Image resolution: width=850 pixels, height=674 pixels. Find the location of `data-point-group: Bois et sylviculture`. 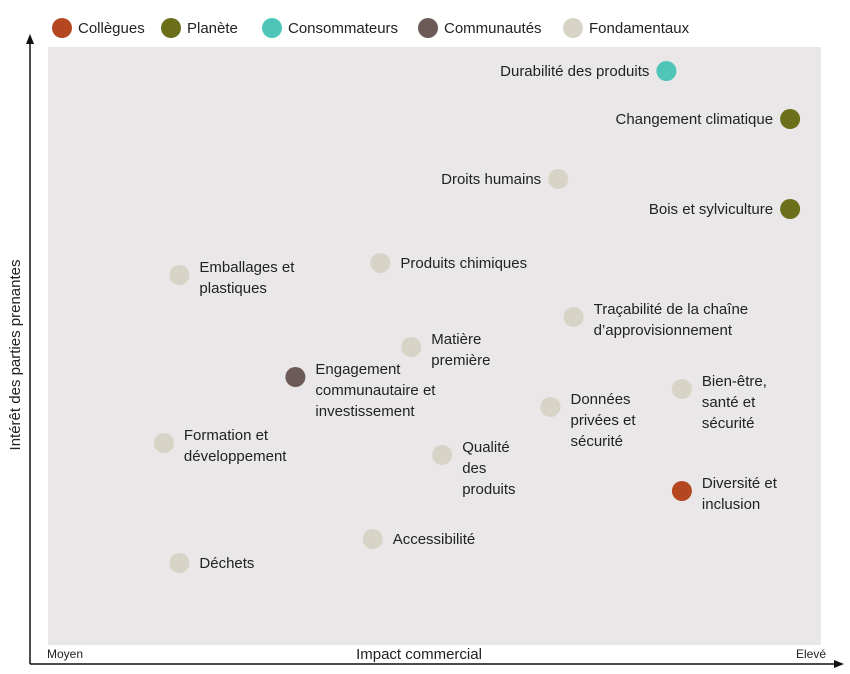

data-point-group: Bois et sylviculture is located at coordinates (725, 209).